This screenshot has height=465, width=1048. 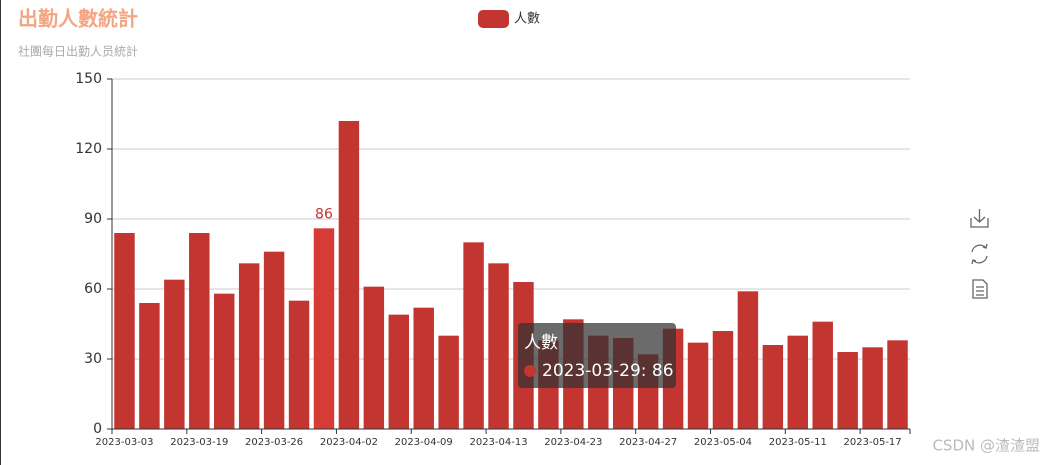 I want to click on legend: 人數, so click(x=509, y=19).